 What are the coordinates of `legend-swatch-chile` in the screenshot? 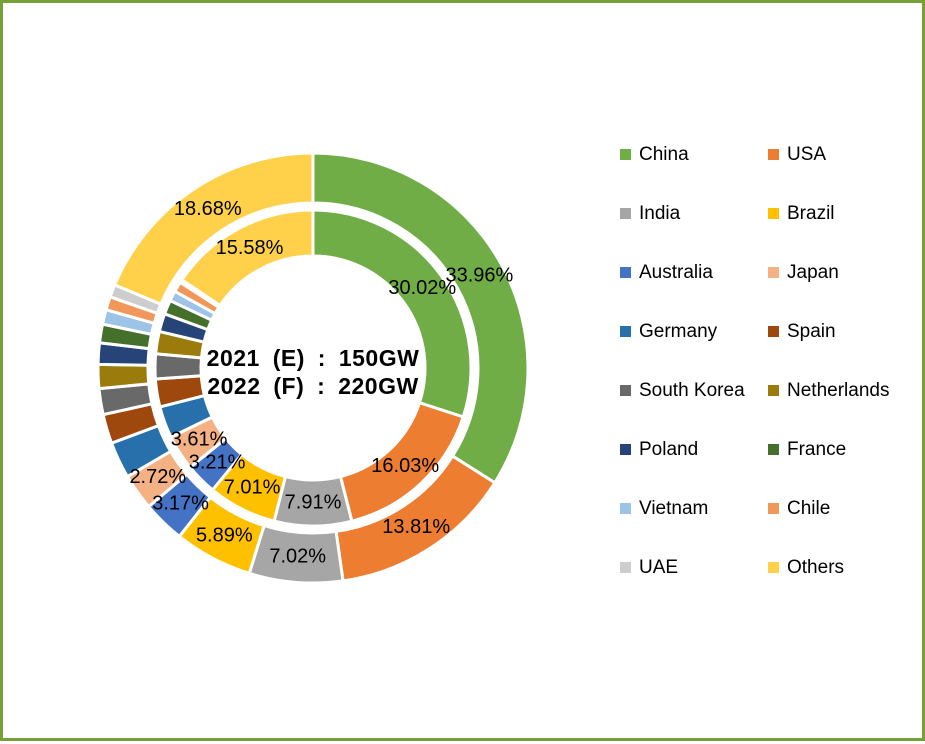 It's located at (773, 508).